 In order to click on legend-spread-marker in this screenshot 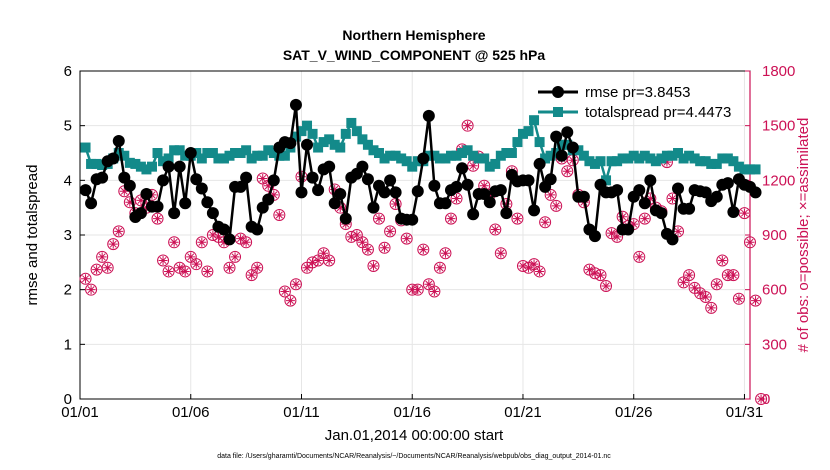, I will do `click(558, 112)`.